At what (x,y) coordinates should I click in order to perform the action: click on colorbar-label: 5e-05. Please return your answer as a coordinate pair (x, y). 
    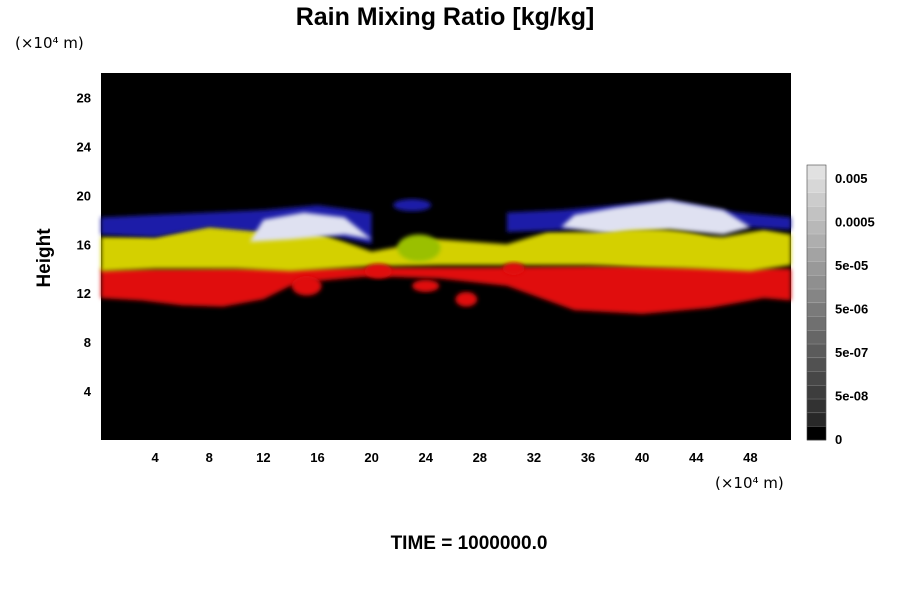
    Looking at the image, I should click on (851, 265).